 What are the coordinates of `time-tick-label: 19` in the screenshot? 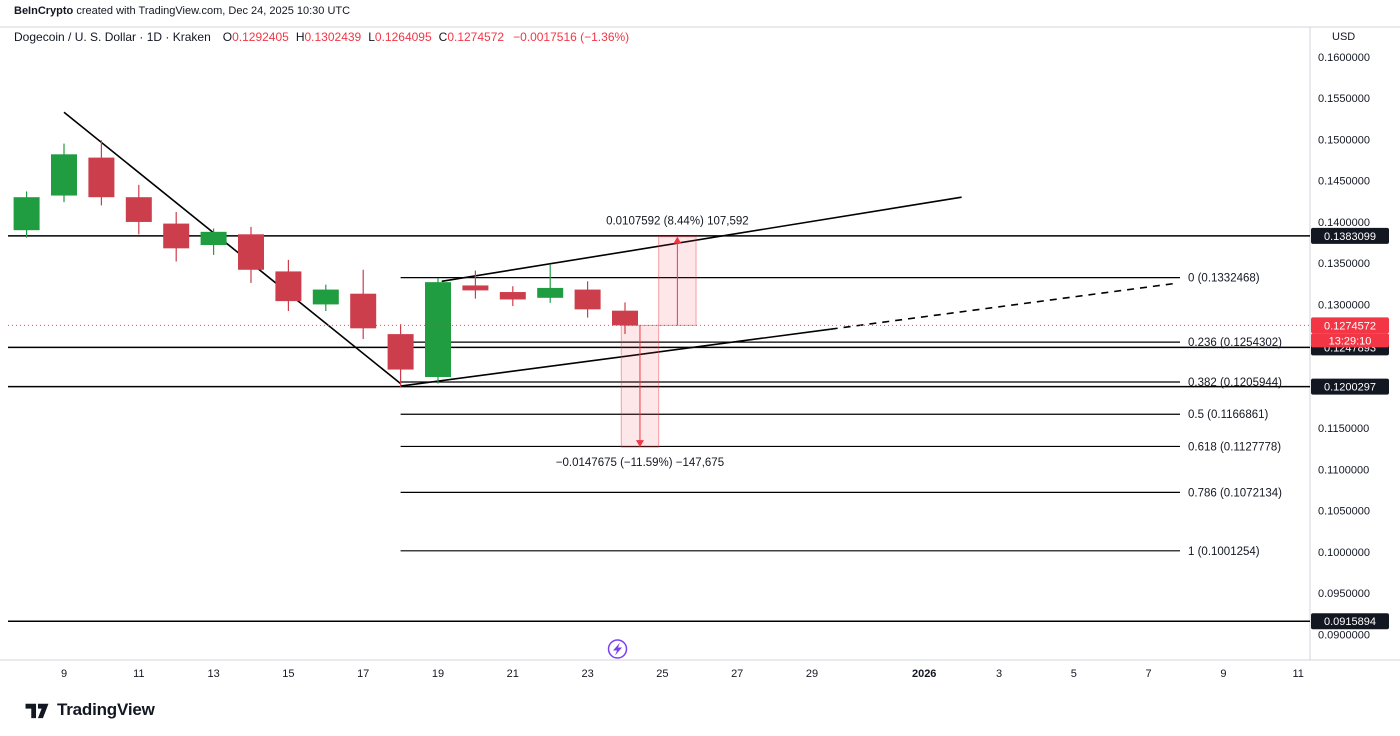 It's located at (438, 674).